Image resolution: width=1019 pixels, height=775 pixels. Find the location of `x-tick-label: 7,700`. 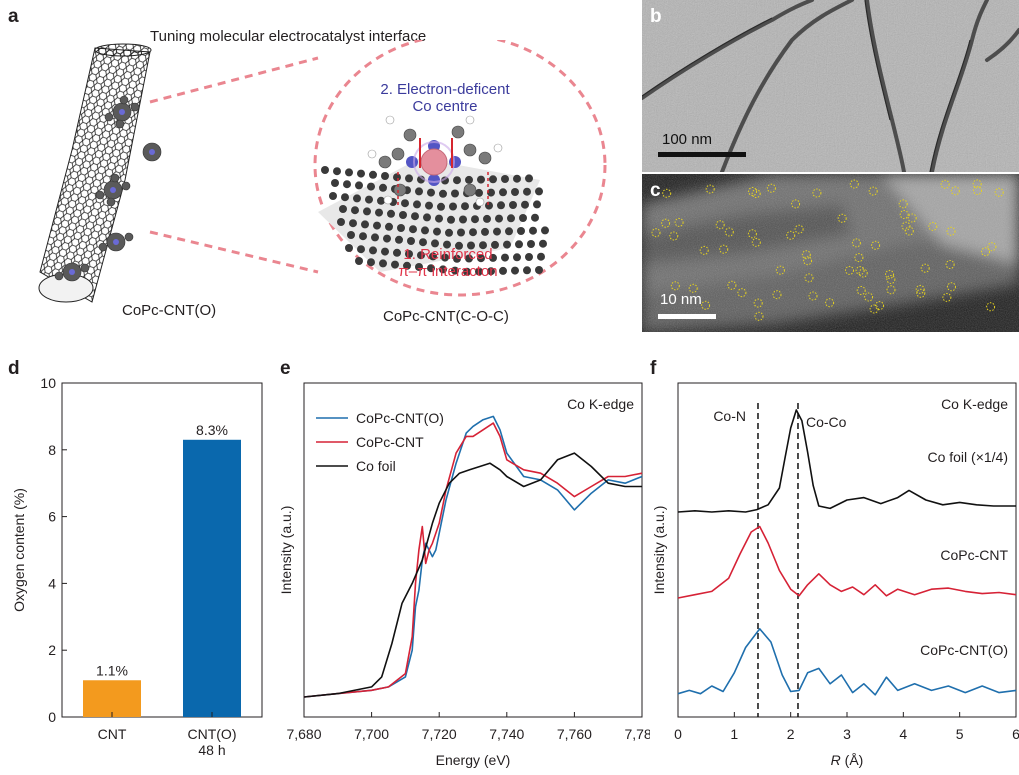

x-tick-label: 7,700 is located at coordinates (371, 734).